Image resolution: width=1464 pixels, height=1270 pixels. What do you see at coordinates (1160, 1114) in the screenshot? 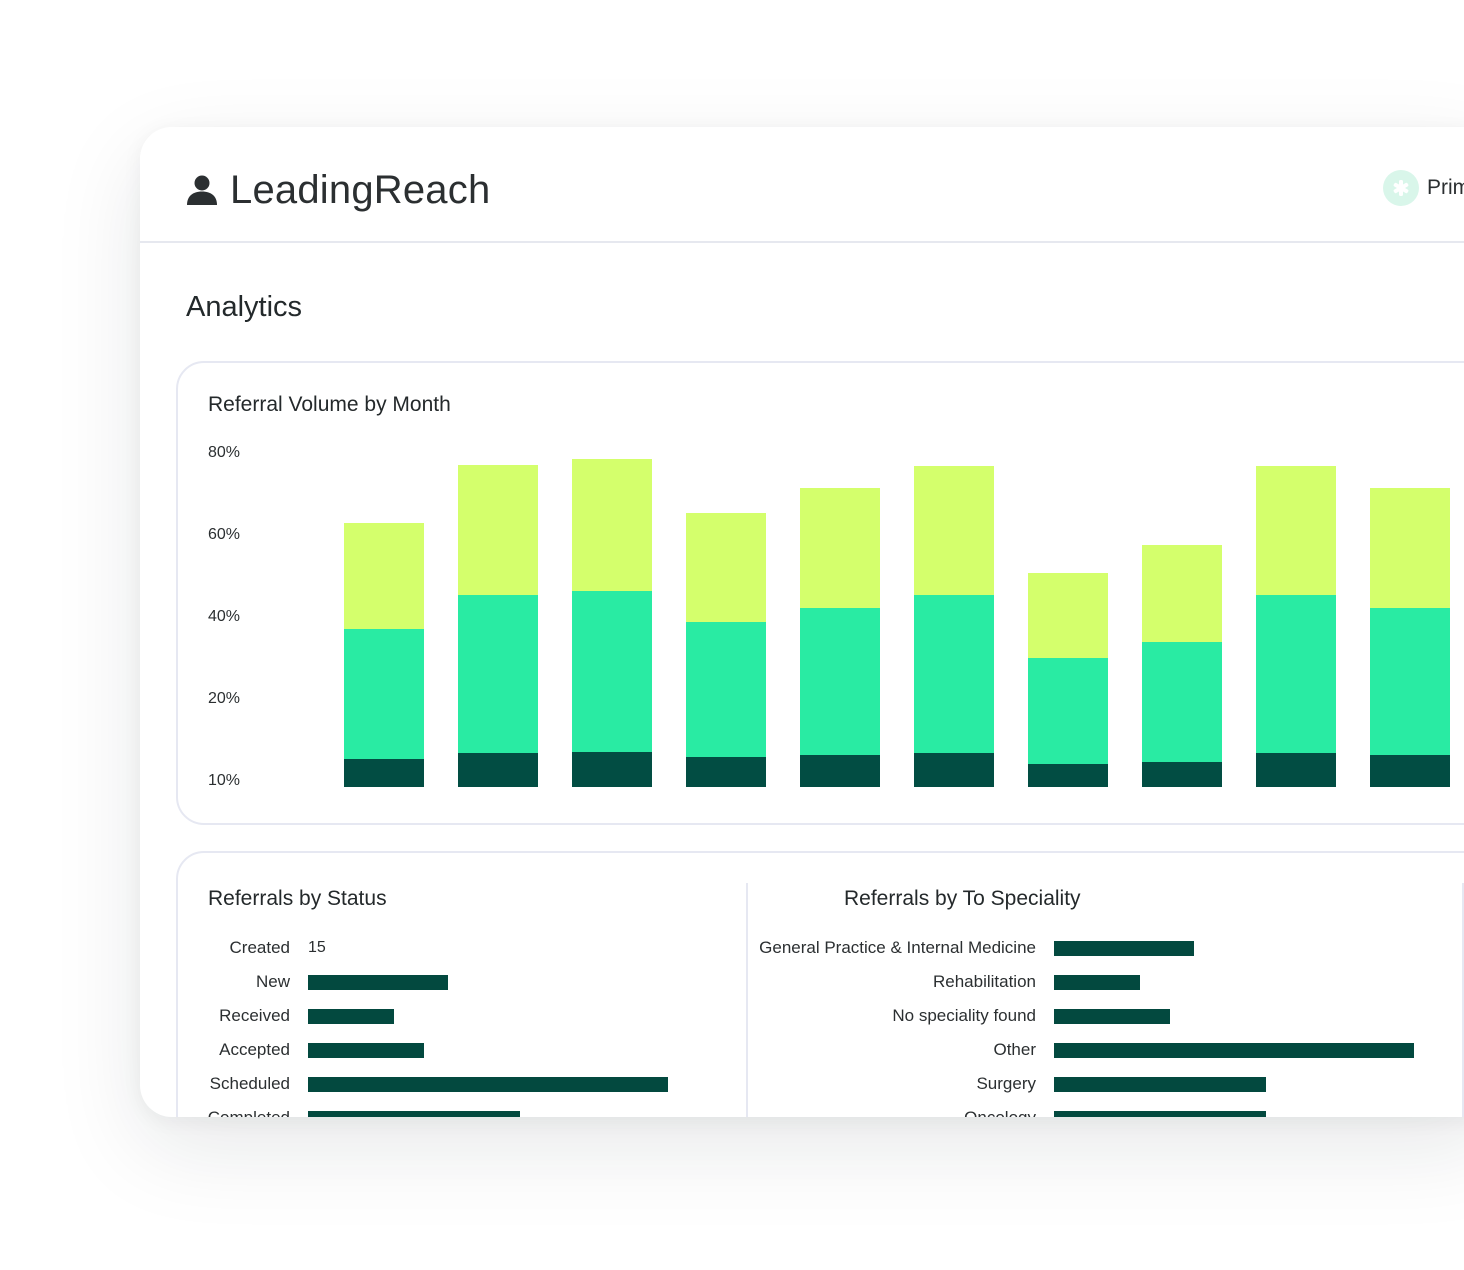
I see `speciality-bar-oncology` at bounding box center [1160, 1114].